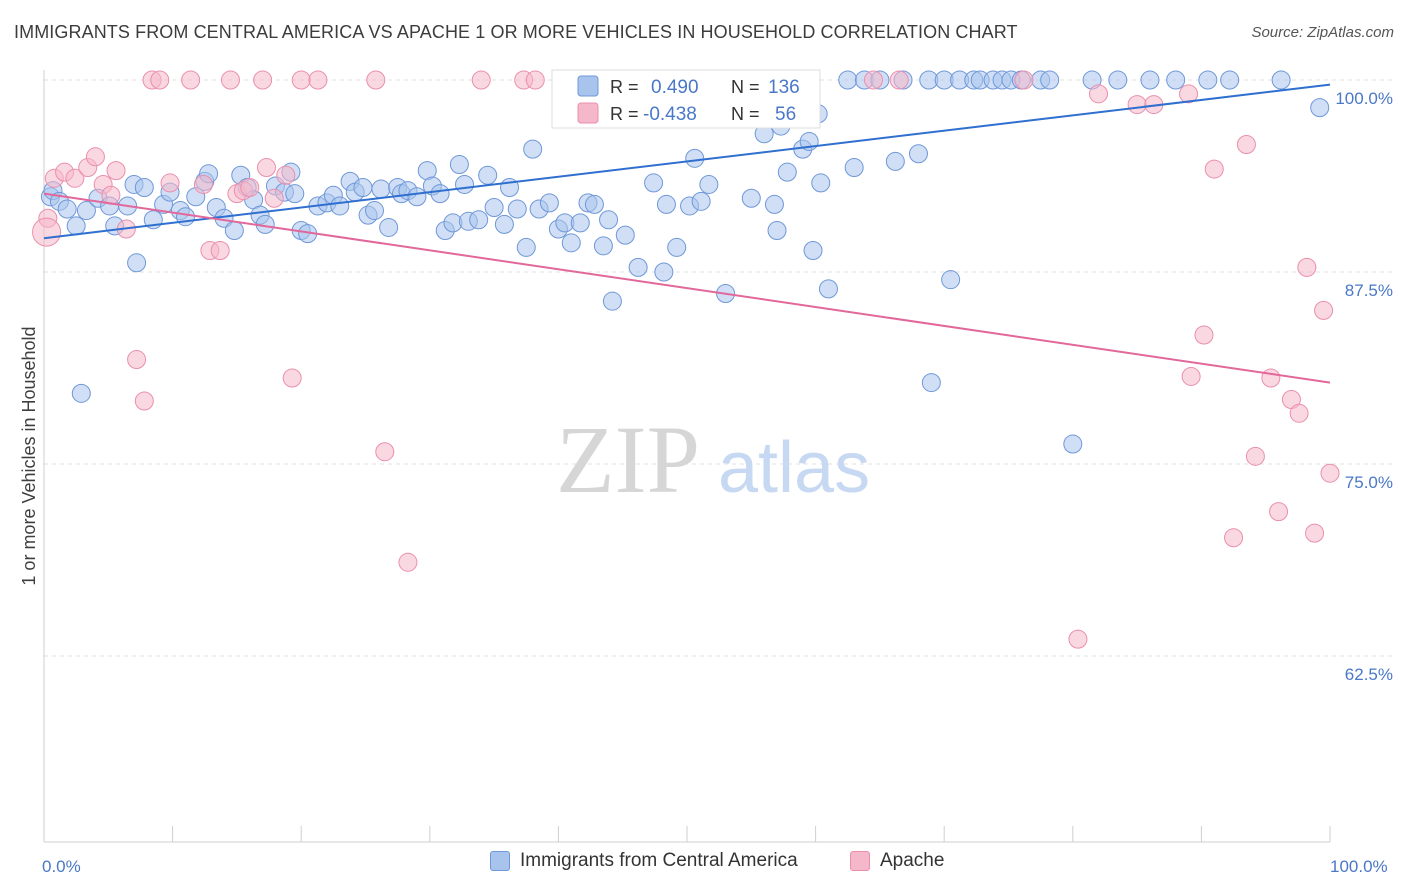 Image resolution: width=1406 pixels, height=892 pixels. I want to click on y-tick-label: 62.5%, so click(1369, 674).